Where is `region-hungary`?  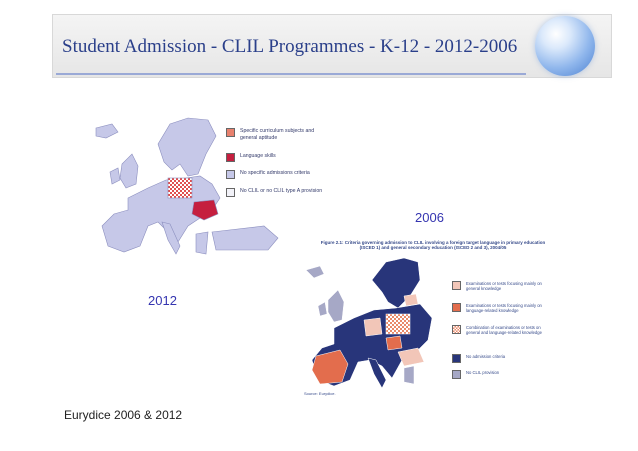
region-hungary is located at coordinates (394, 343).